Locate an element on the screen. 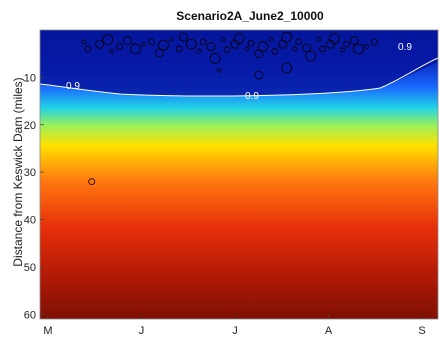 This screenshot has width=439, height=341. x-tick-label: A is located at coordinates (329, 331).